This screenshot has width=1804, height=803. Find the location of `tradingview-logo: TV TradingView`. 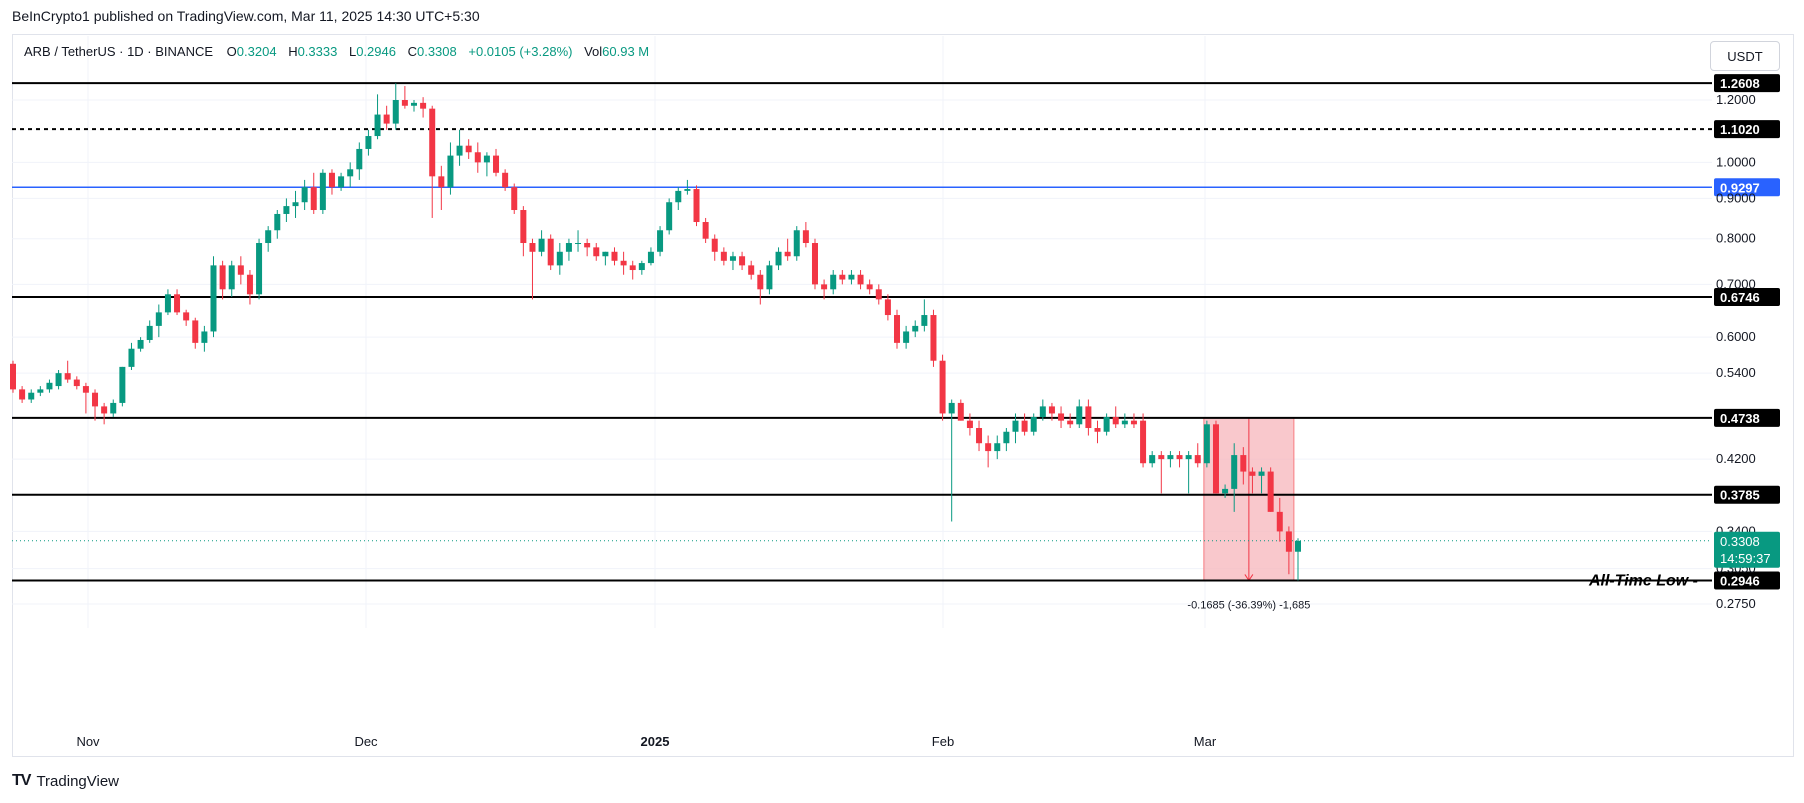

tradingview-logo: TV TradingView is located at coordinates (65, 781).